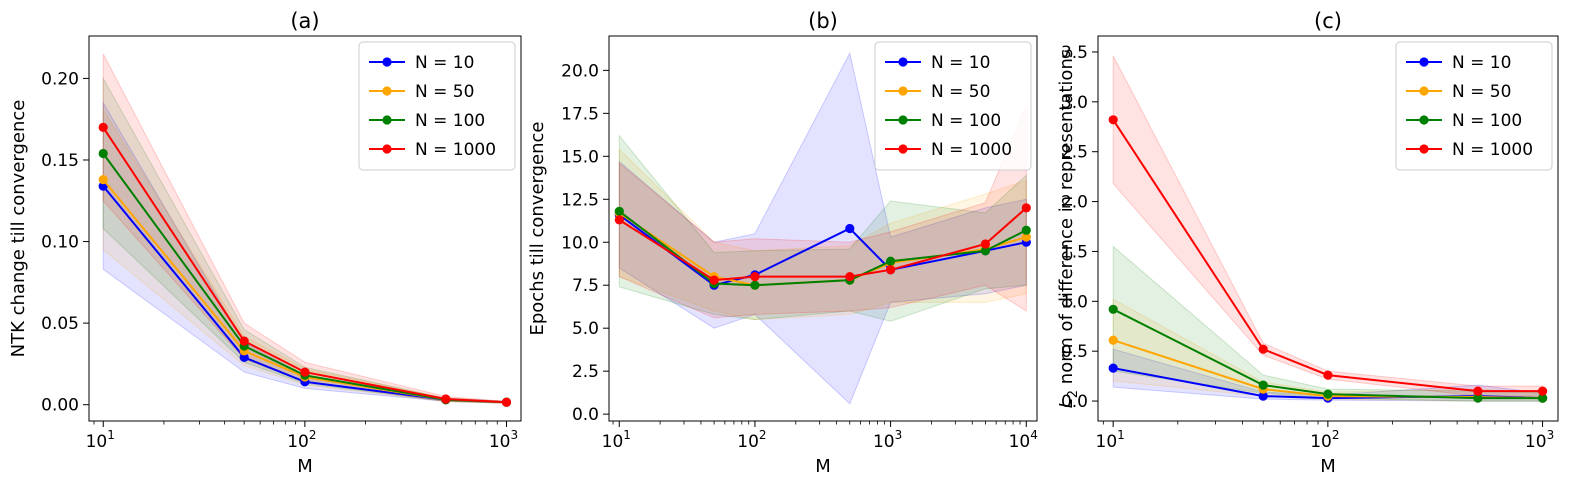 This screenshot has width=1570, height=487. What do you see at coordinates (444, 63) in the screenshot?
I see `chart-a-legend-label-n-10: N = 10` at bounding box center [444, 63].